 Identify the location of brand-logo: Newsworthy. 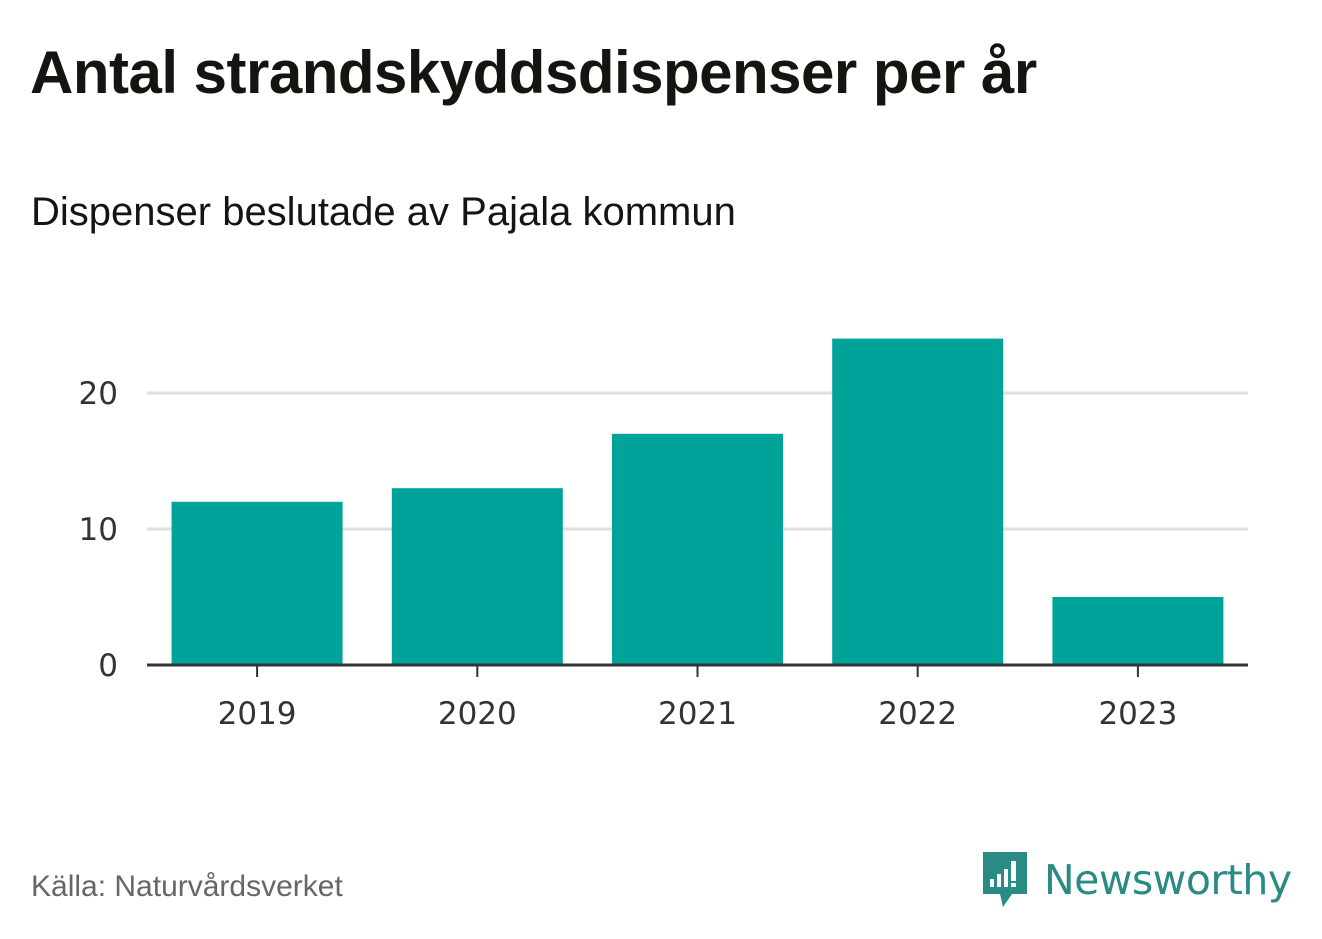
(1136, 880).